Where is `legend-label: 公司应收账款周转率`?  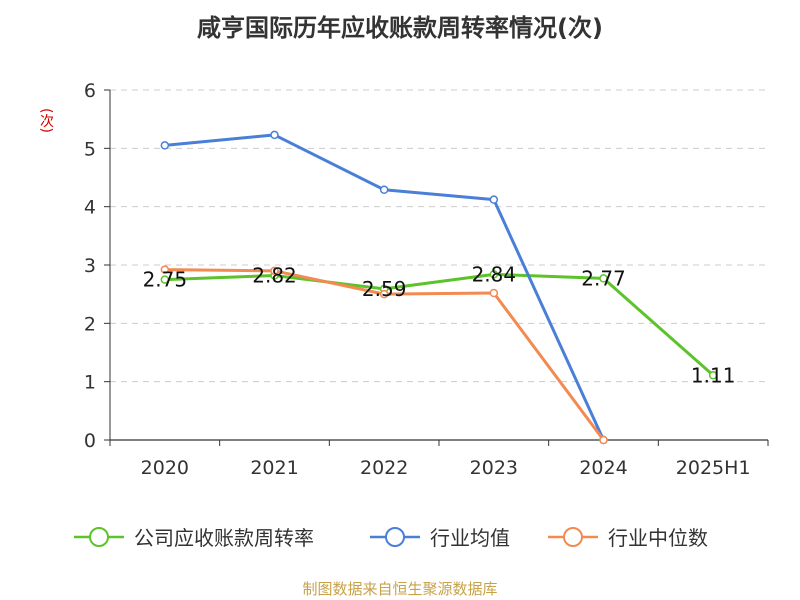 legend-label: 公司应收账款周转率 is located at coordinates (224, 538).